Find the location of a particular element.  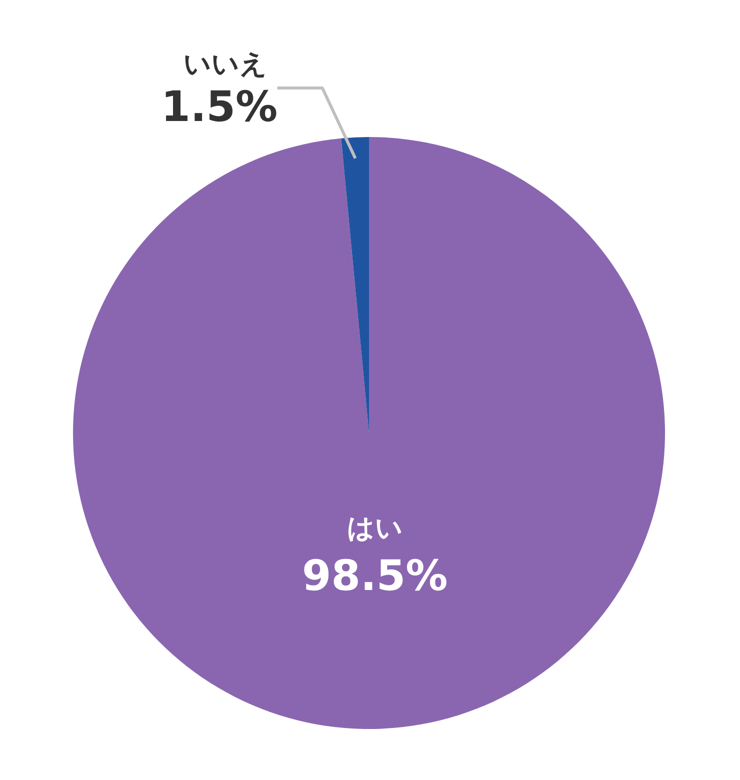

data-label: 1.5% is located at coordinates (219, 106).